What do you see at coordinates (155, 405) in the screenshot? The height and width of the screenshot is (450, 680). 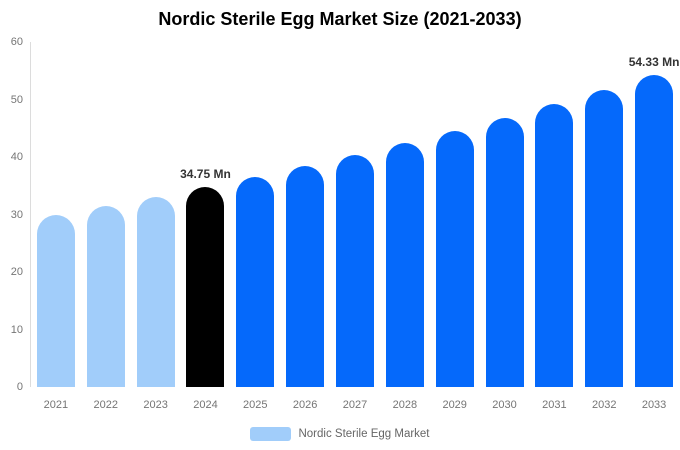 I see `x-tick-label-2023: 2023` at bounding box center [155, 405].